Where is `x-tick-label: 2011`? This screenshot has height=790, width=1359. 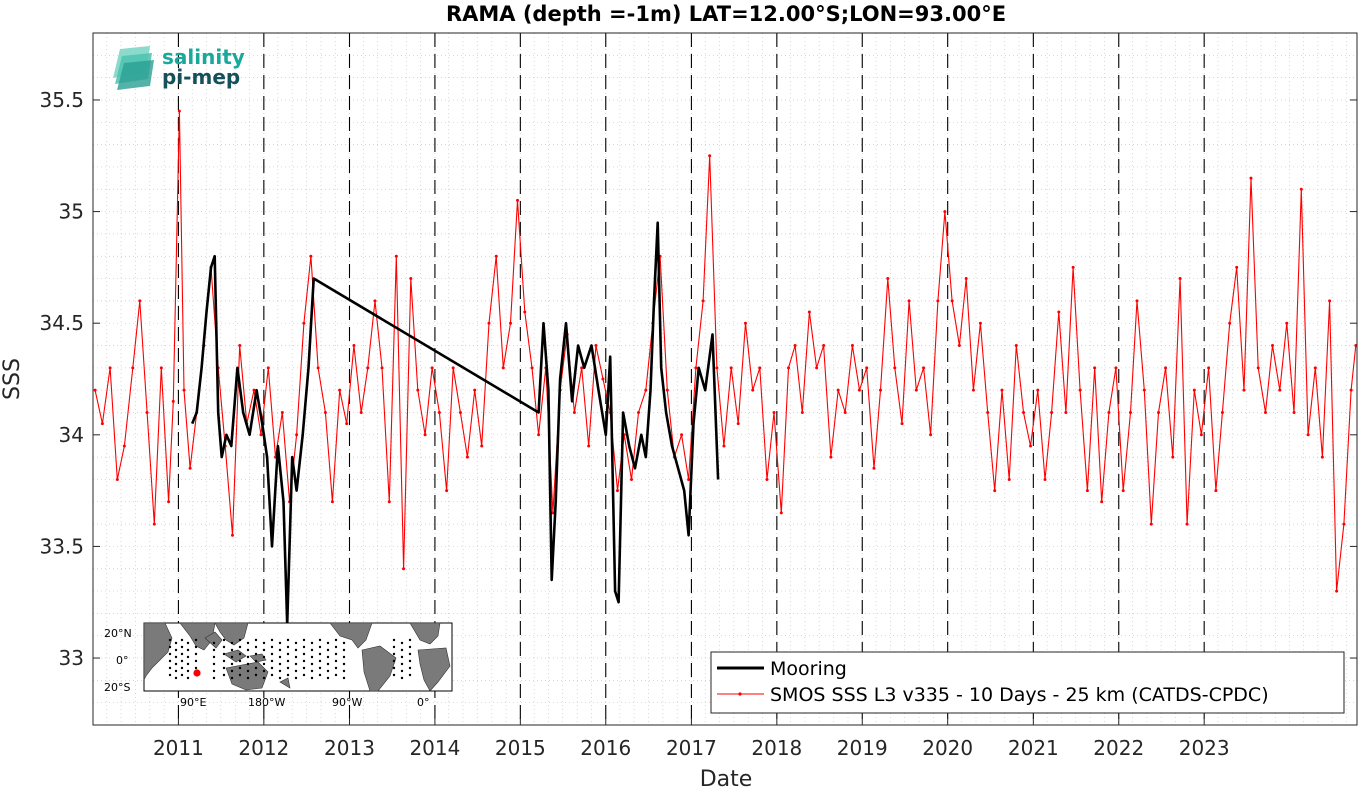
x-tick-label: 2011 is located at coordinates (178, 748).